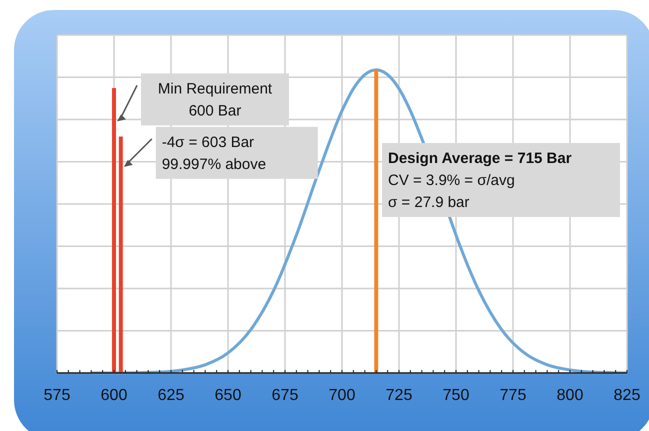 The width and height of the screenshot is (649, 431). What do you see at coordinates (215, 100) in the screenshot?
I see `annotation: Min Requirement 600 Bar` at bounding box center [215, 100].